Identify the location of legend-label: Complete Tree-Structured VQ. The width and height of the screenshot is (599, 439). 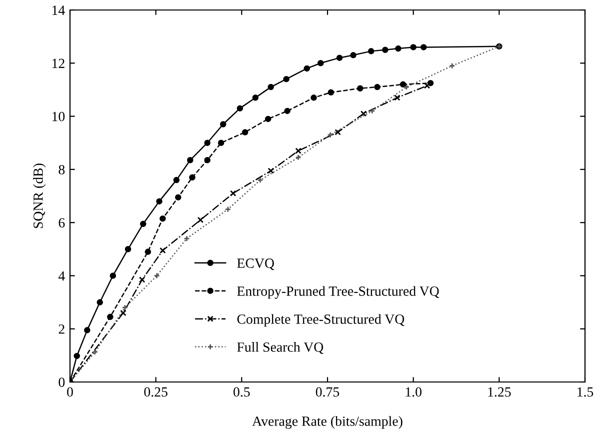
(320, 320).